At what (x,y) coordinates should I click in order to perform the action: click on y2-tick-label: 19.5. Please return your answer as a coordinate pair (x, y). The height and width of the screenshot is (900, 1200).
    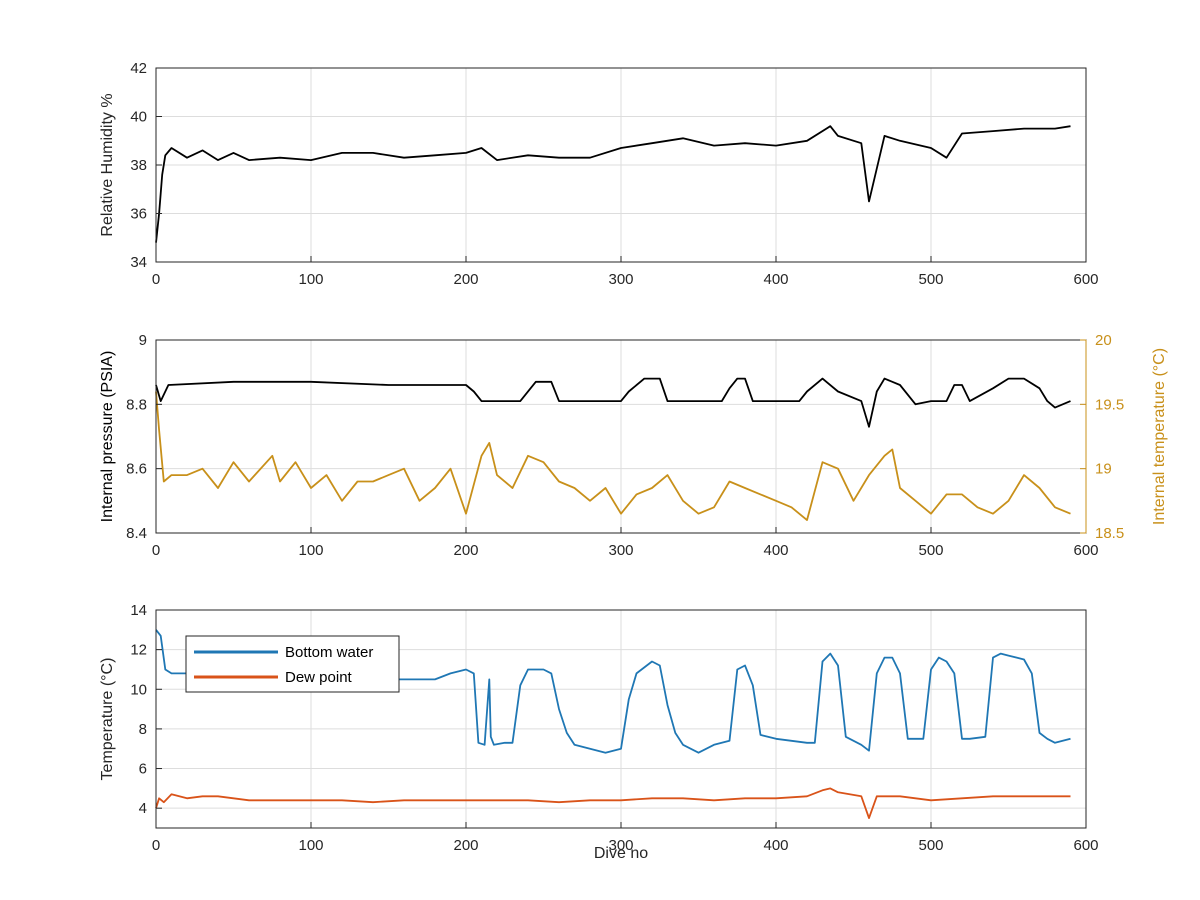
    Looking at the image, I should click on (1109, 404).